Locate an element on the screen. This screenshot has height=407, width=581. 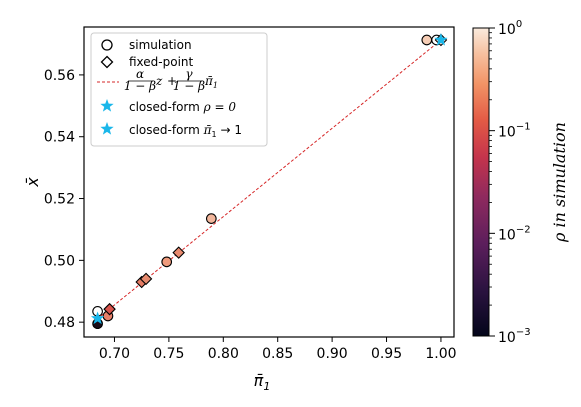
y-axis-ticks: 0.48 0.50 0.52 0.54 0.56 is located at coordinates (64, 199).